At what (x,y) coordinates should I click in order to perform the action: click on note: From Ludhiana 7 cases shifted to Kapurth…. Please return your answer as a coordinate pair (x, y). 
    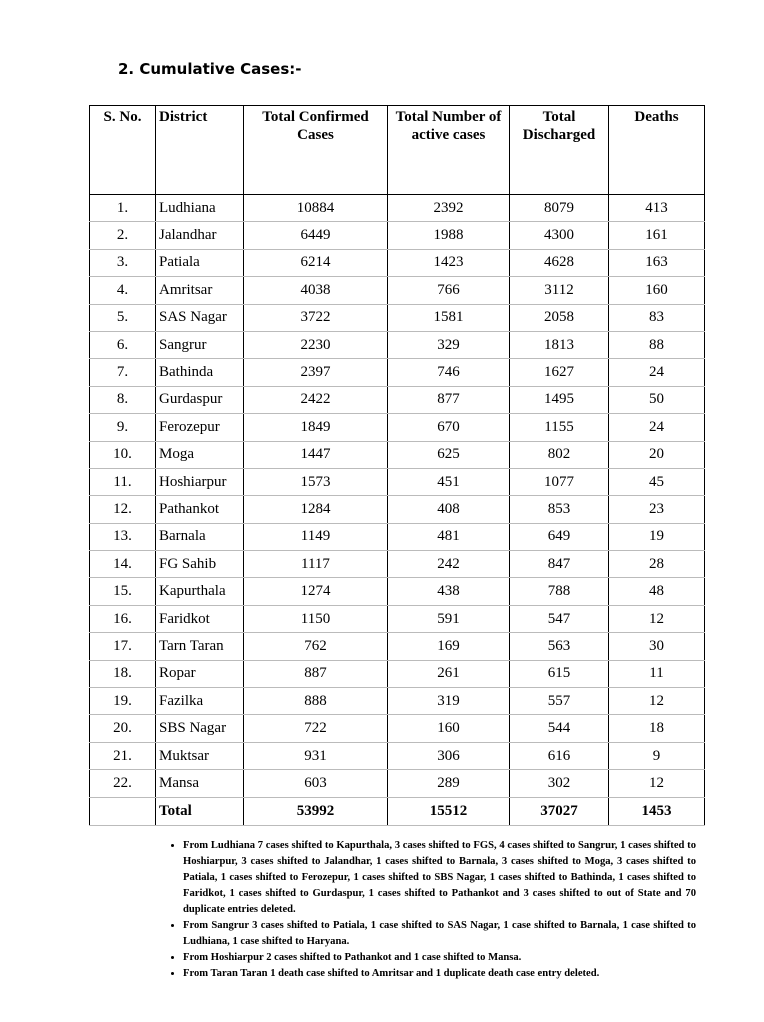
    Looking at the image, I should click on (439, 878).